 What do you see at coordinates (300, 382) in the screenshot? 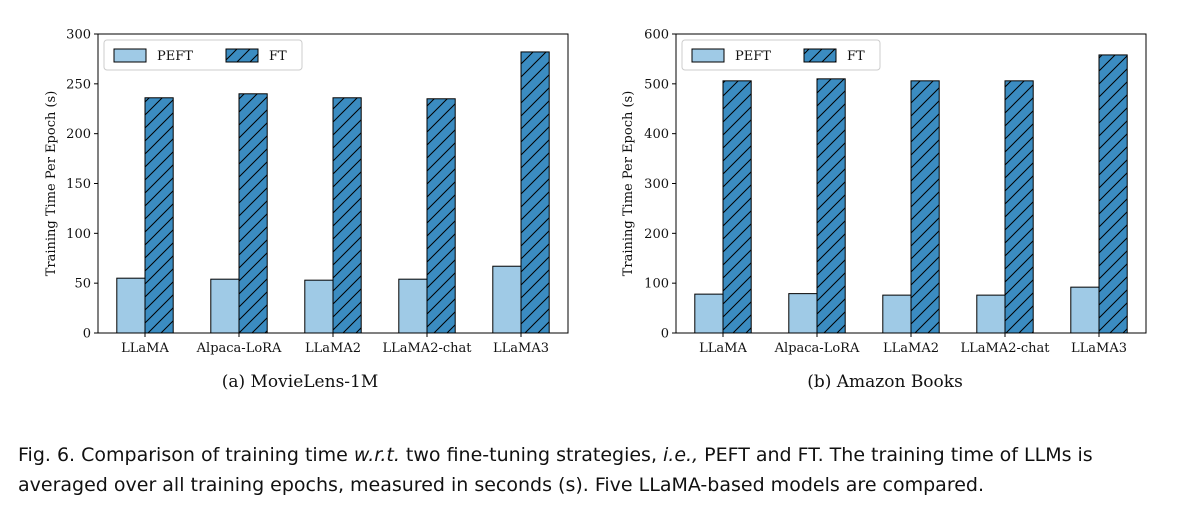
I see `chart-subtitle: (a) MovieLens-1M` at bounding box center [300, 382].